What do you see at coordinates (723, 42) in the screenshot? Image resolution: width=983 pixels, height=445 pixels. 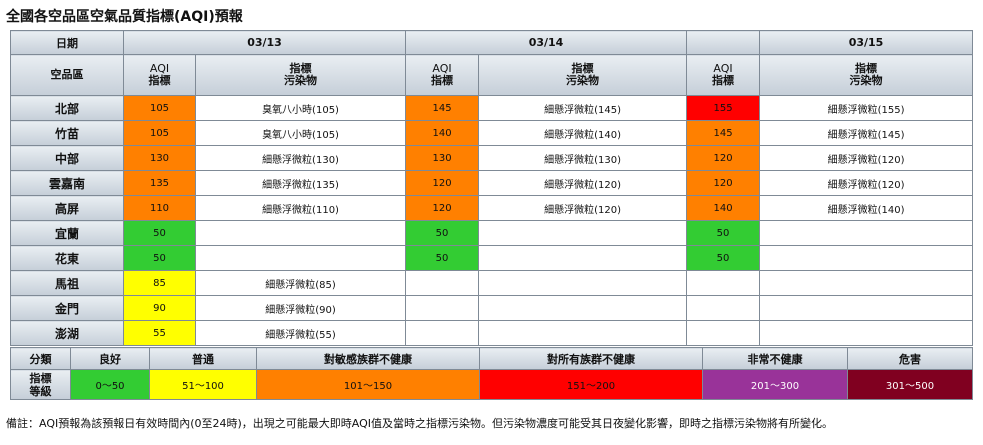 I see `date-spacer-header` at bounding box center [723, 42].